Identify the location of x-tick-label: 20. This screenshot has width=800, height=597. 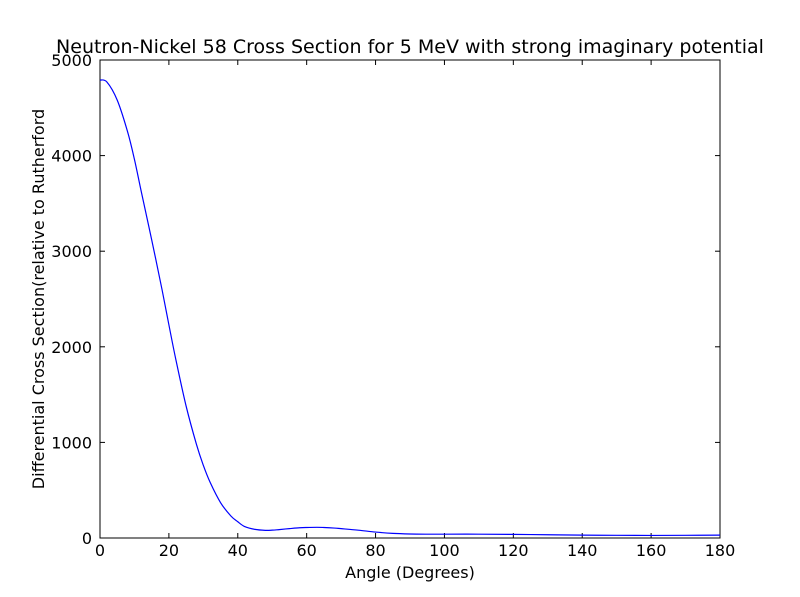
(169, 550).